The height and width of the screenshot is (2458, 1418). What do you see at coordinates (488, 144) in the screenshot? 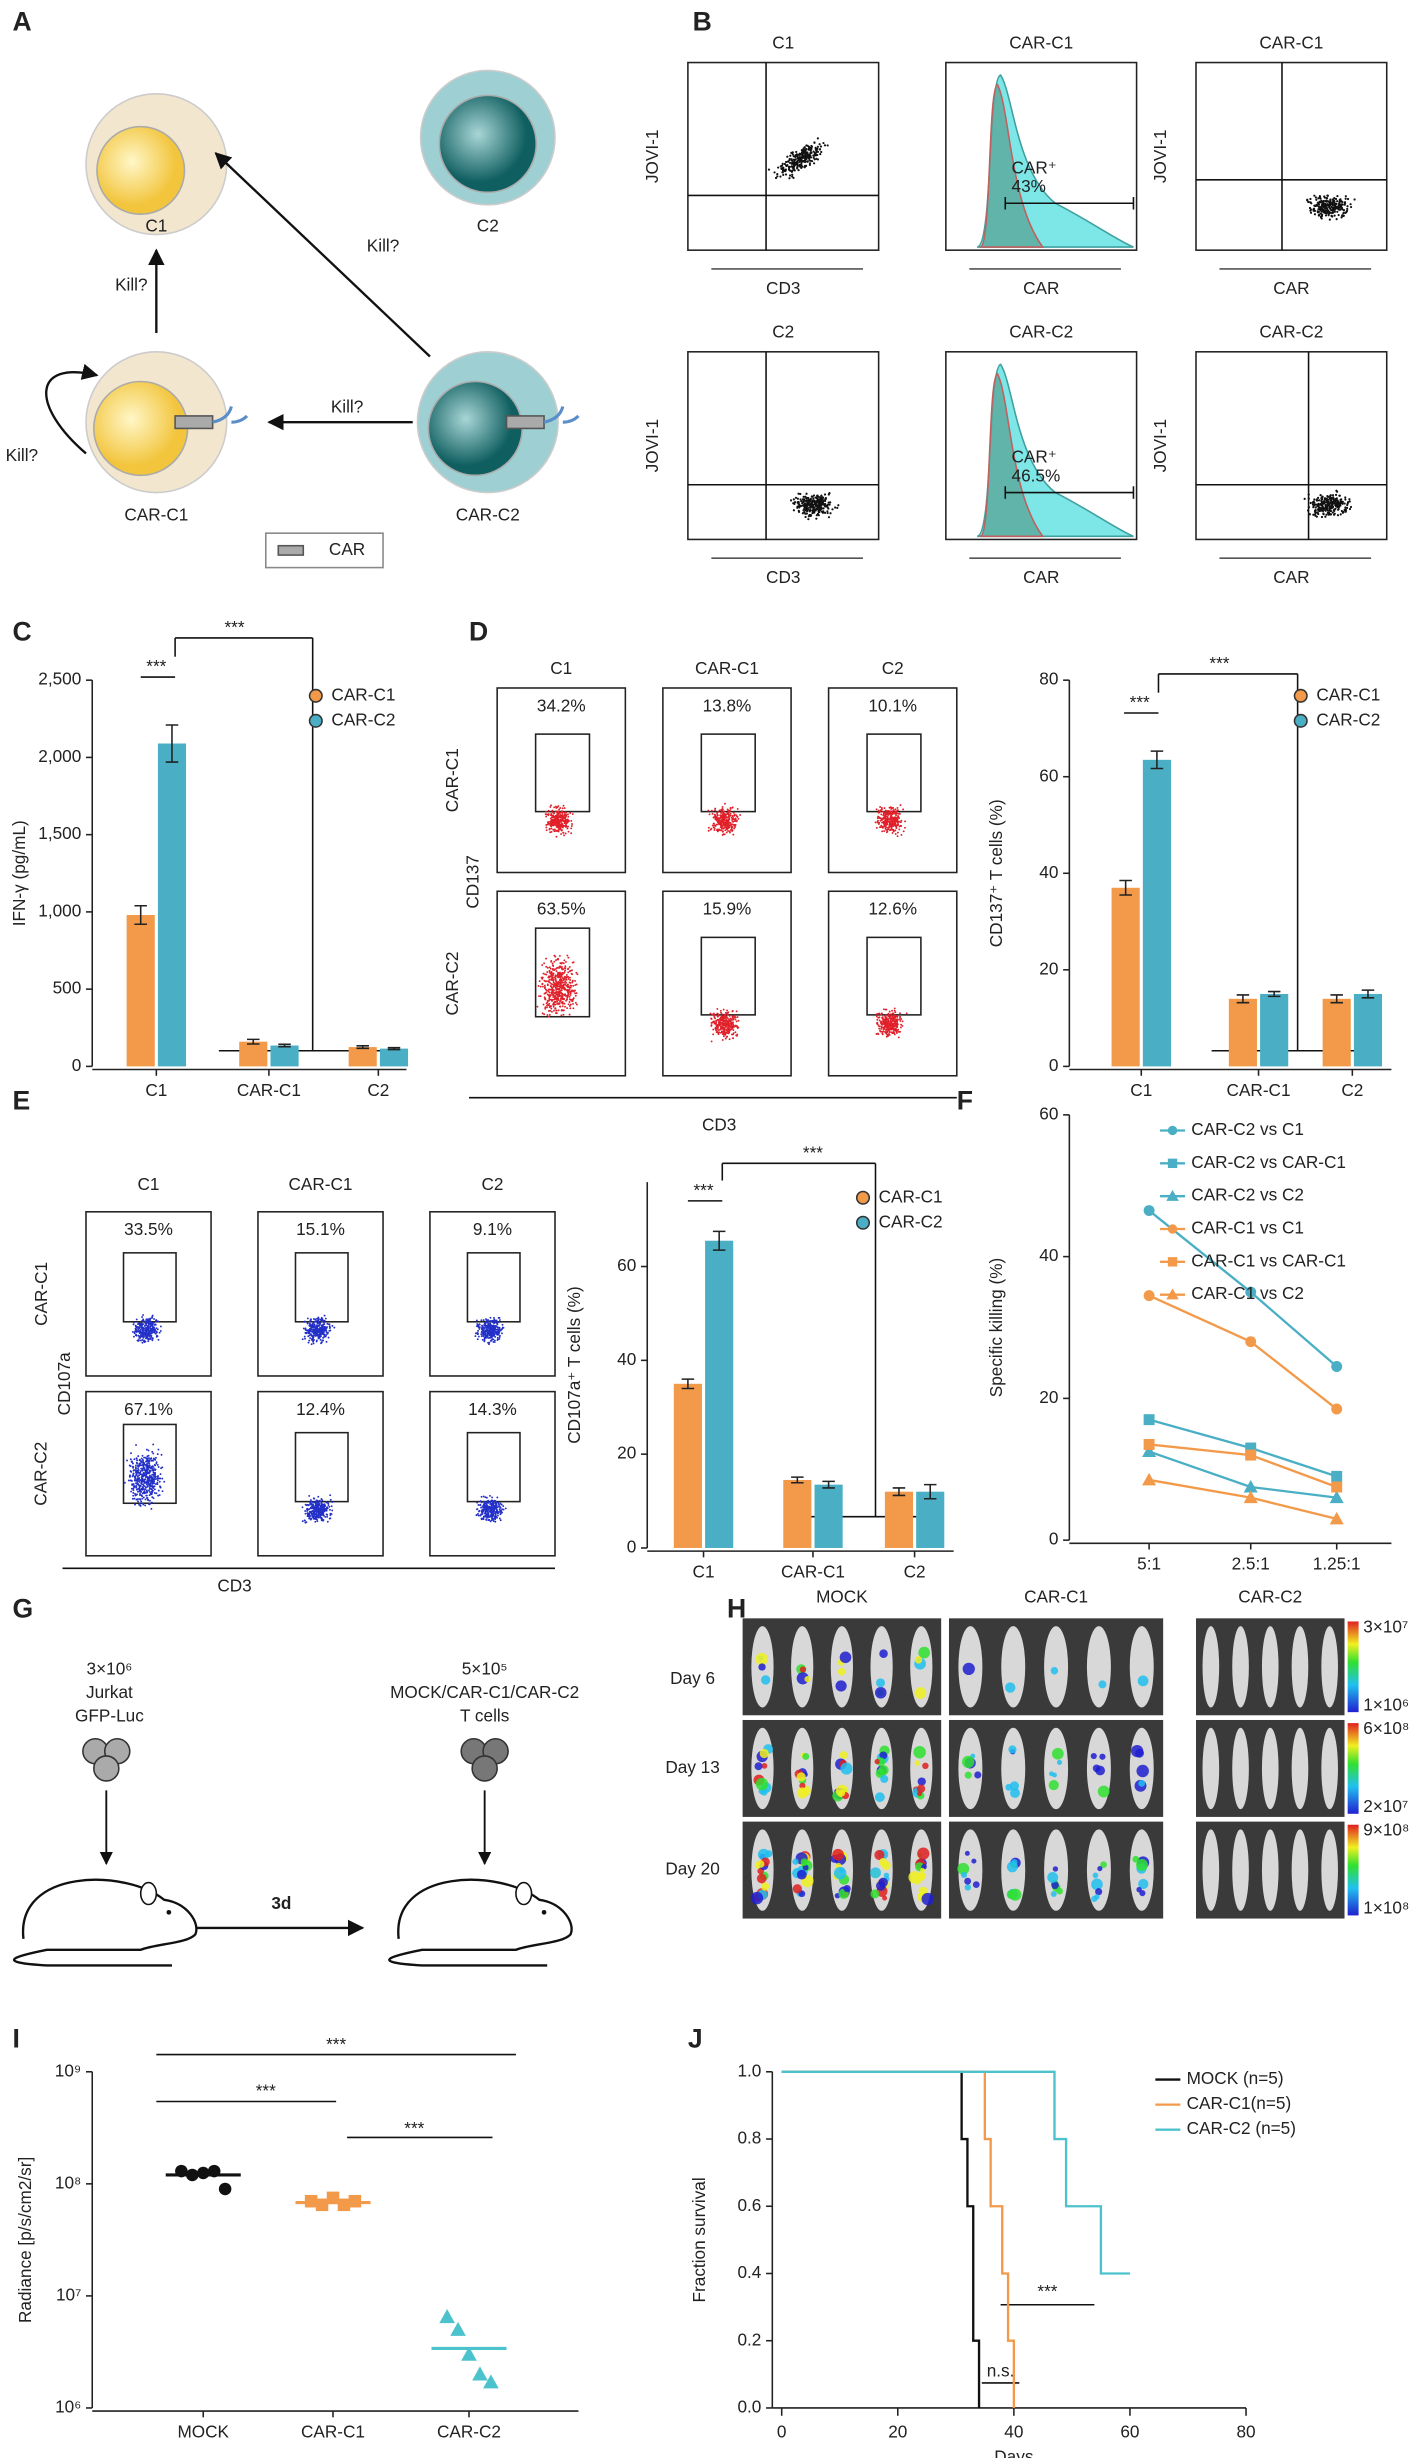
I see `nucleus` at bounding box center [488, 144].